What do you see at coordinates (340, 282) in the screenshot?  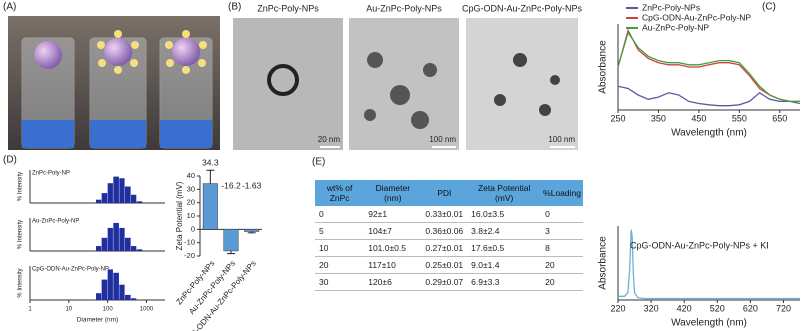 I see `table-cell: 30` at bounding box center [340, 282].